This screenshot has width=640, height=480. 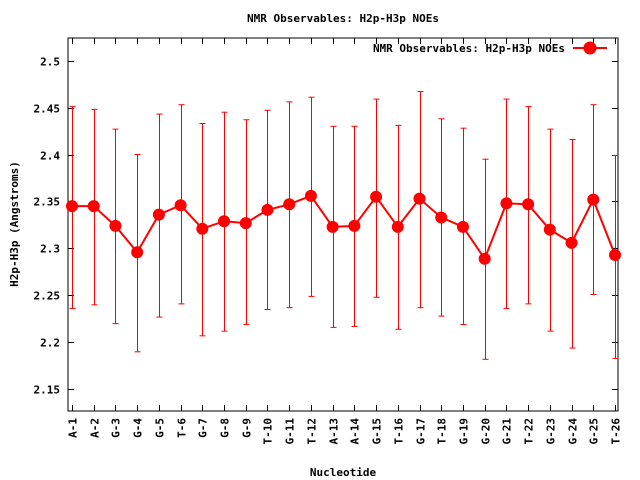 What do you see at coordinates (594, 431) in the screenshot?
I see `x-tick-label: G-25` at bounding box center [594, 431].